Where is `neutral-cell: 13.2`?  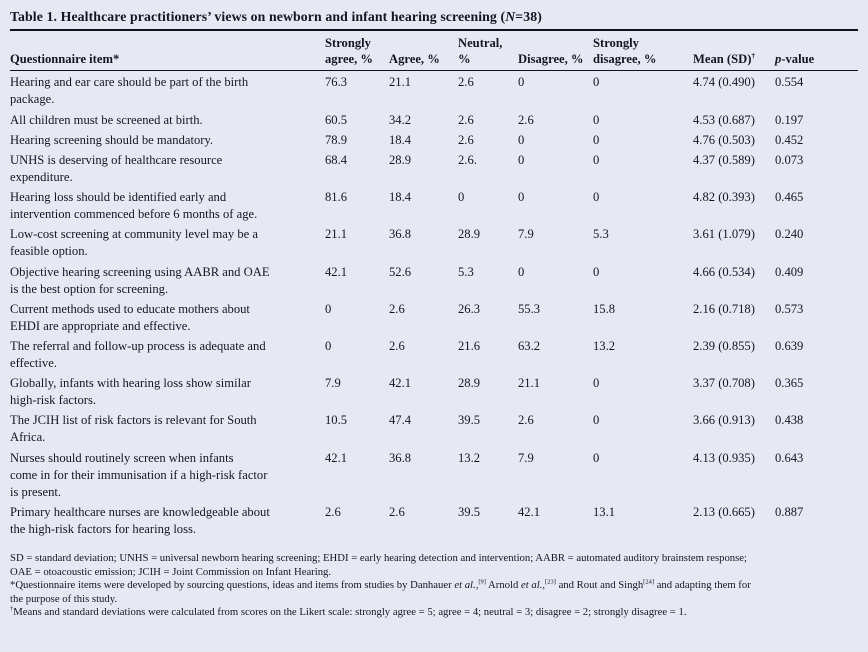 neutral-cell: 13.2 is located at coordinates (469, 457).